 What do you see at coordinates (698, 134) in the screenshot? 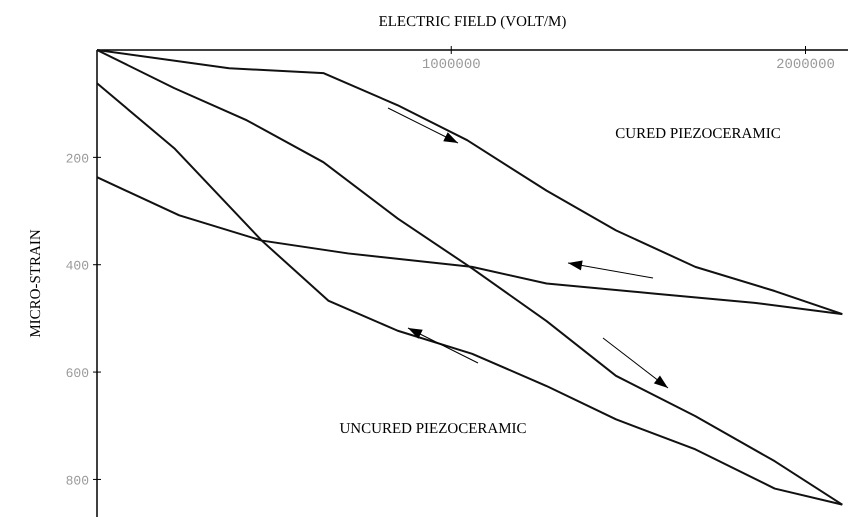
I see `annotation: CURED PIEZOCERAMIC` at bounding box center [698, 134].